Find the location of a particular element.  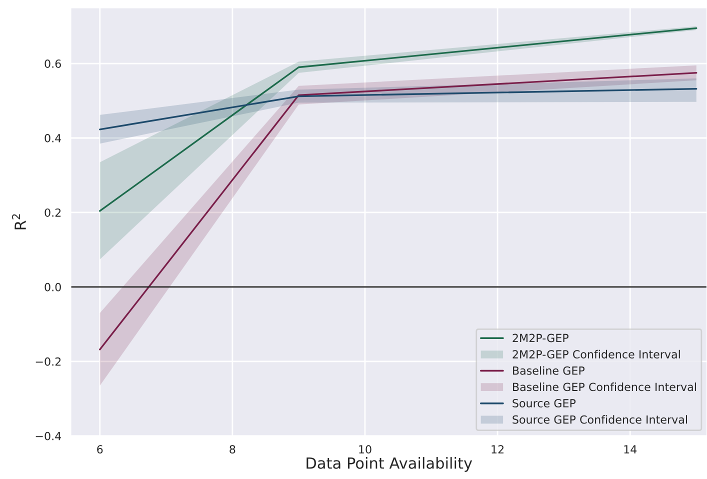

y-tick-label: 0.6 is located at coordinates (52, 63).